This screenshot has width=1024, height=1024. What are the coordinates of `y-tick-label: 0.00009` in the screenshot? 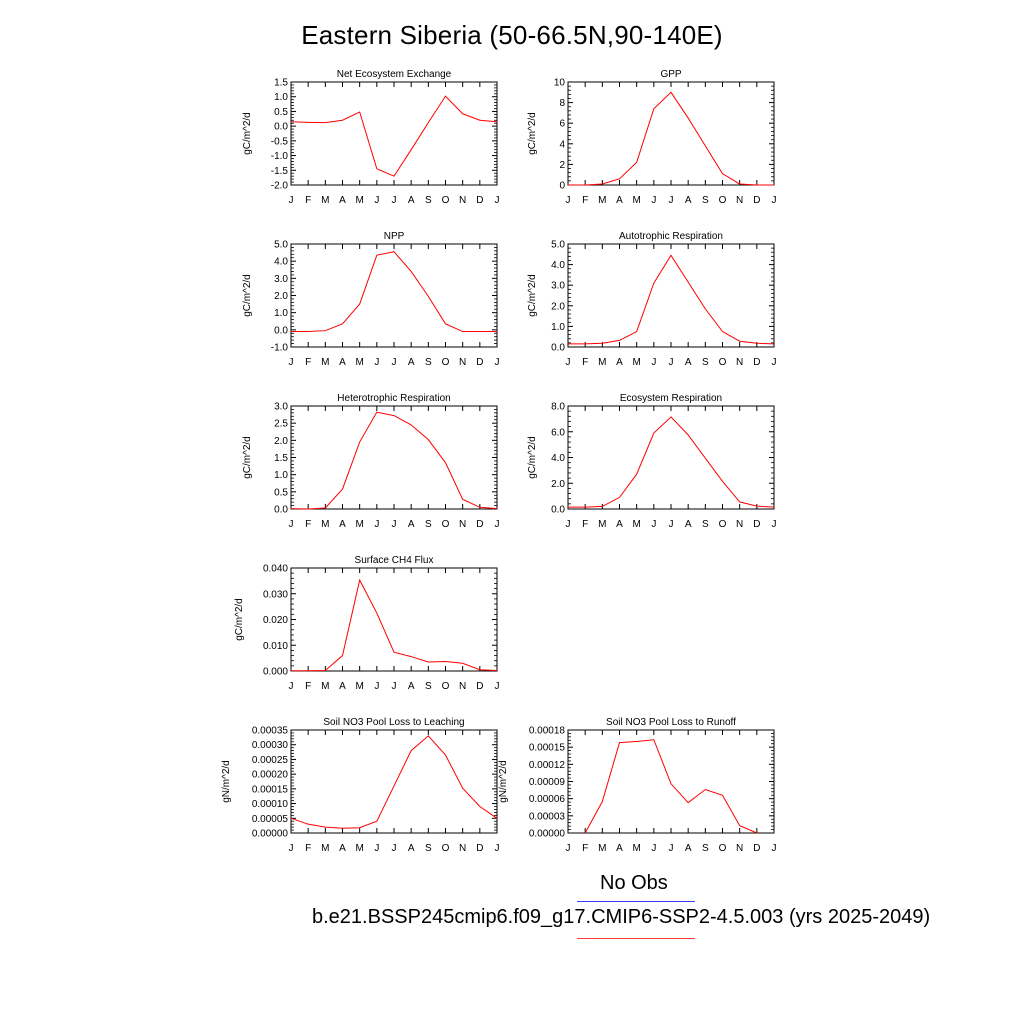 It's located at (547, 782).